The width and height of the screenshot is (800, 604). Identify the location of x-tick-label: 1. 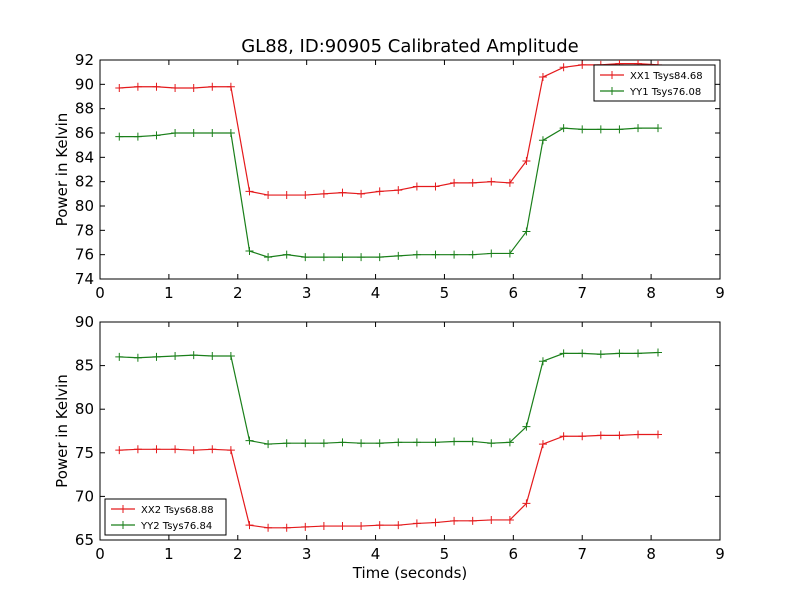
(169, 293).